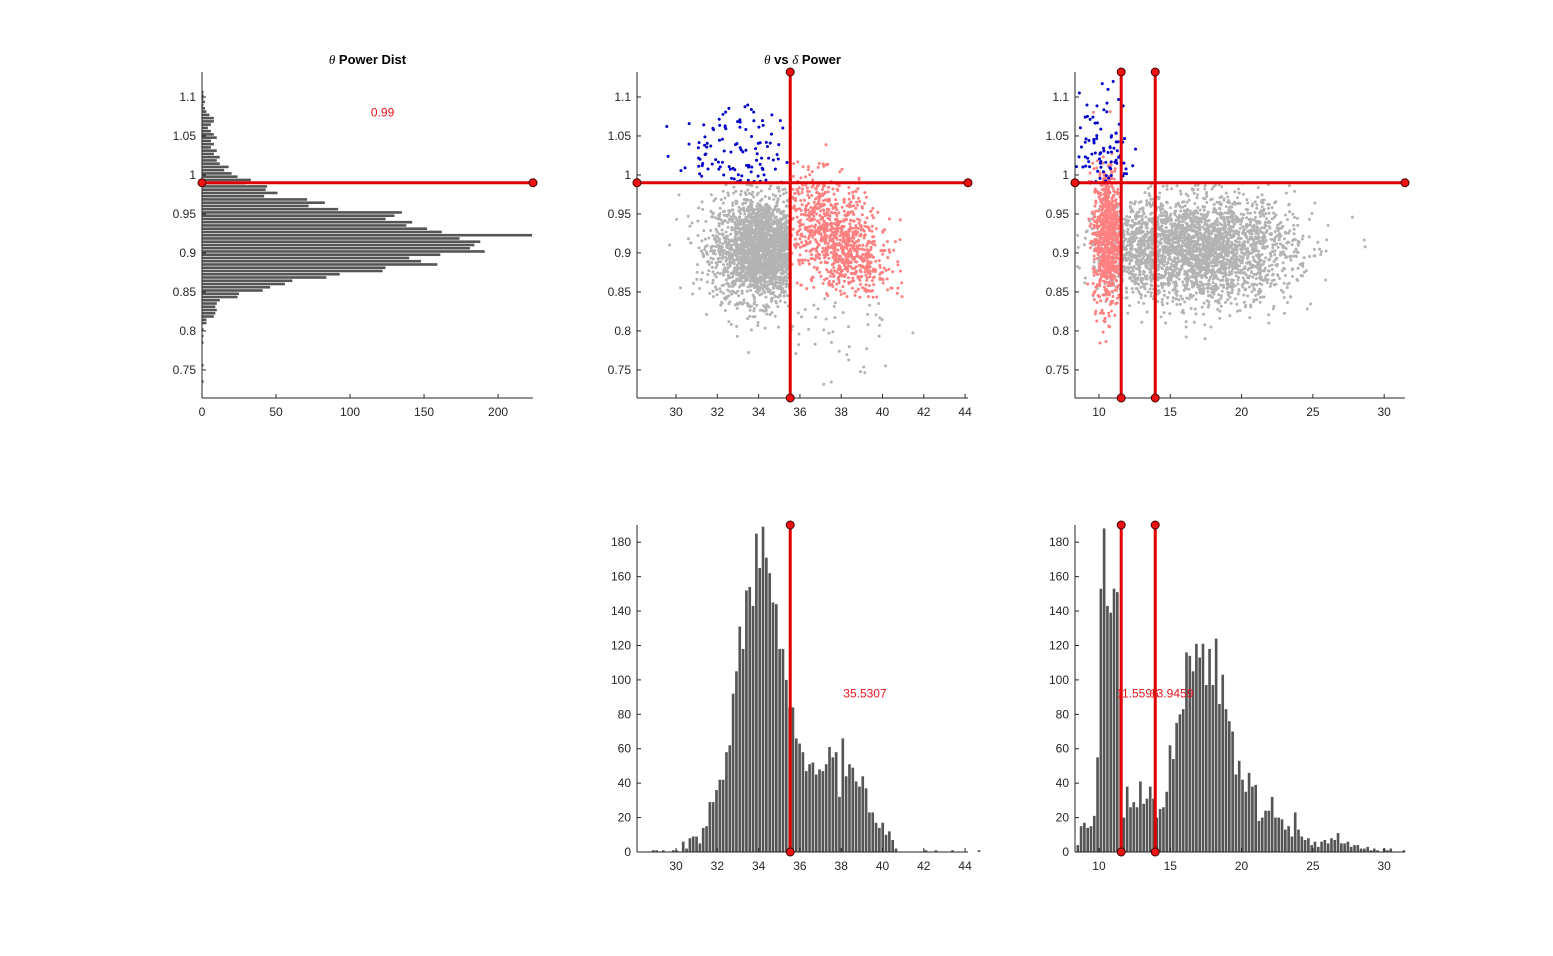  Describe the element at coordinates (802, 59) in the screenshot. I see `chart-title: θ vs δ Power` at that location.